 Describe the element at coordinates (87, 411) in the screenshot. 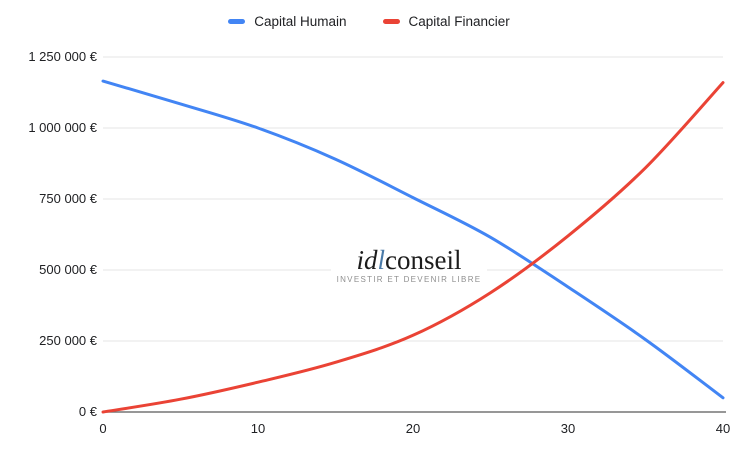

I see `y-axis-tick-label: 0 €` at that location.